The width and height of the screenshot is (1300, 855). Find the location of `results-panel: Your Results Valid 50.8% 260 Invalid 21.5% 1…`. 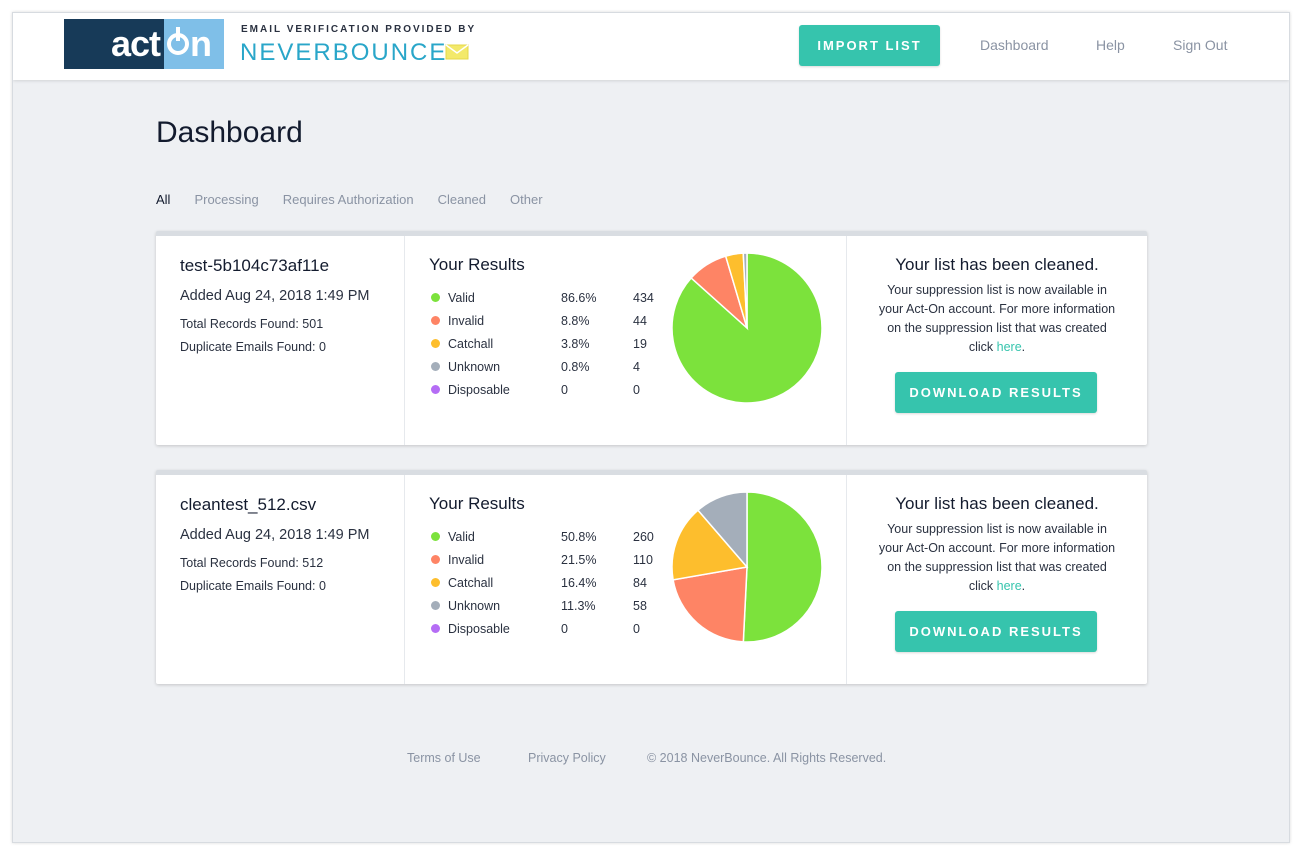

results-panel: Your Results Valid 50.8% 260 Invalid 21.5% 1… is located at coordinates (626, 579).